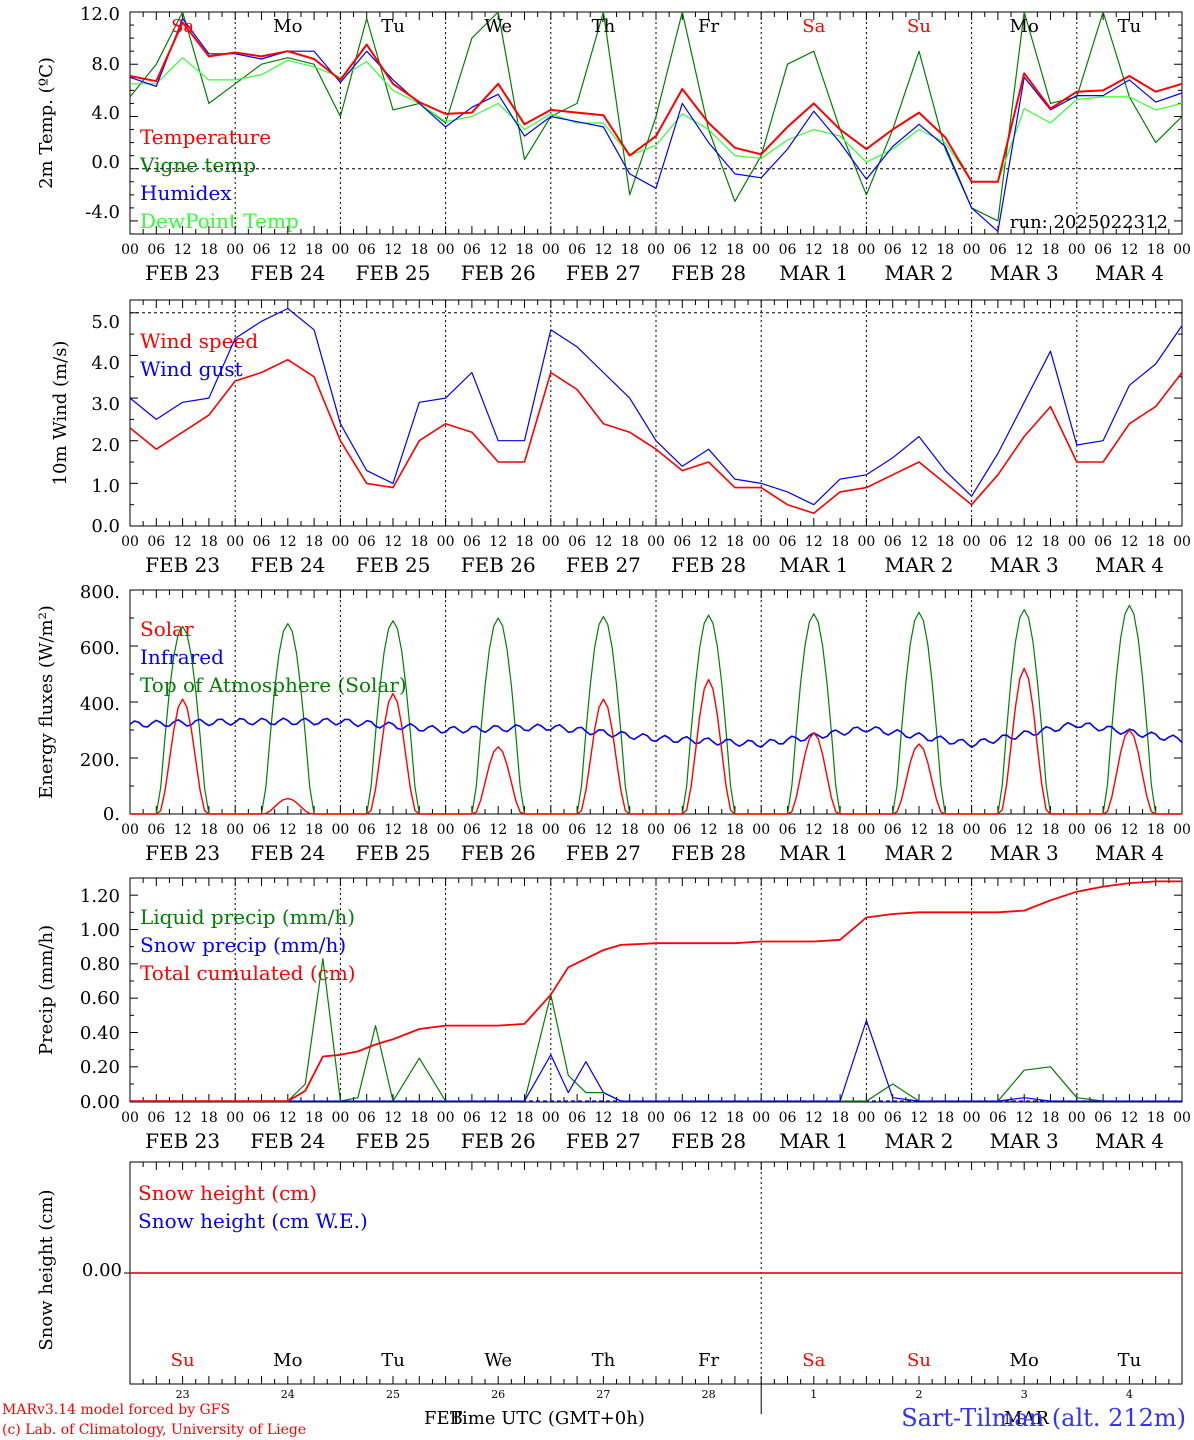 This screenshot has height=1440, width=1194. I want to click on day-number-label: 28, so click(709, 1394).